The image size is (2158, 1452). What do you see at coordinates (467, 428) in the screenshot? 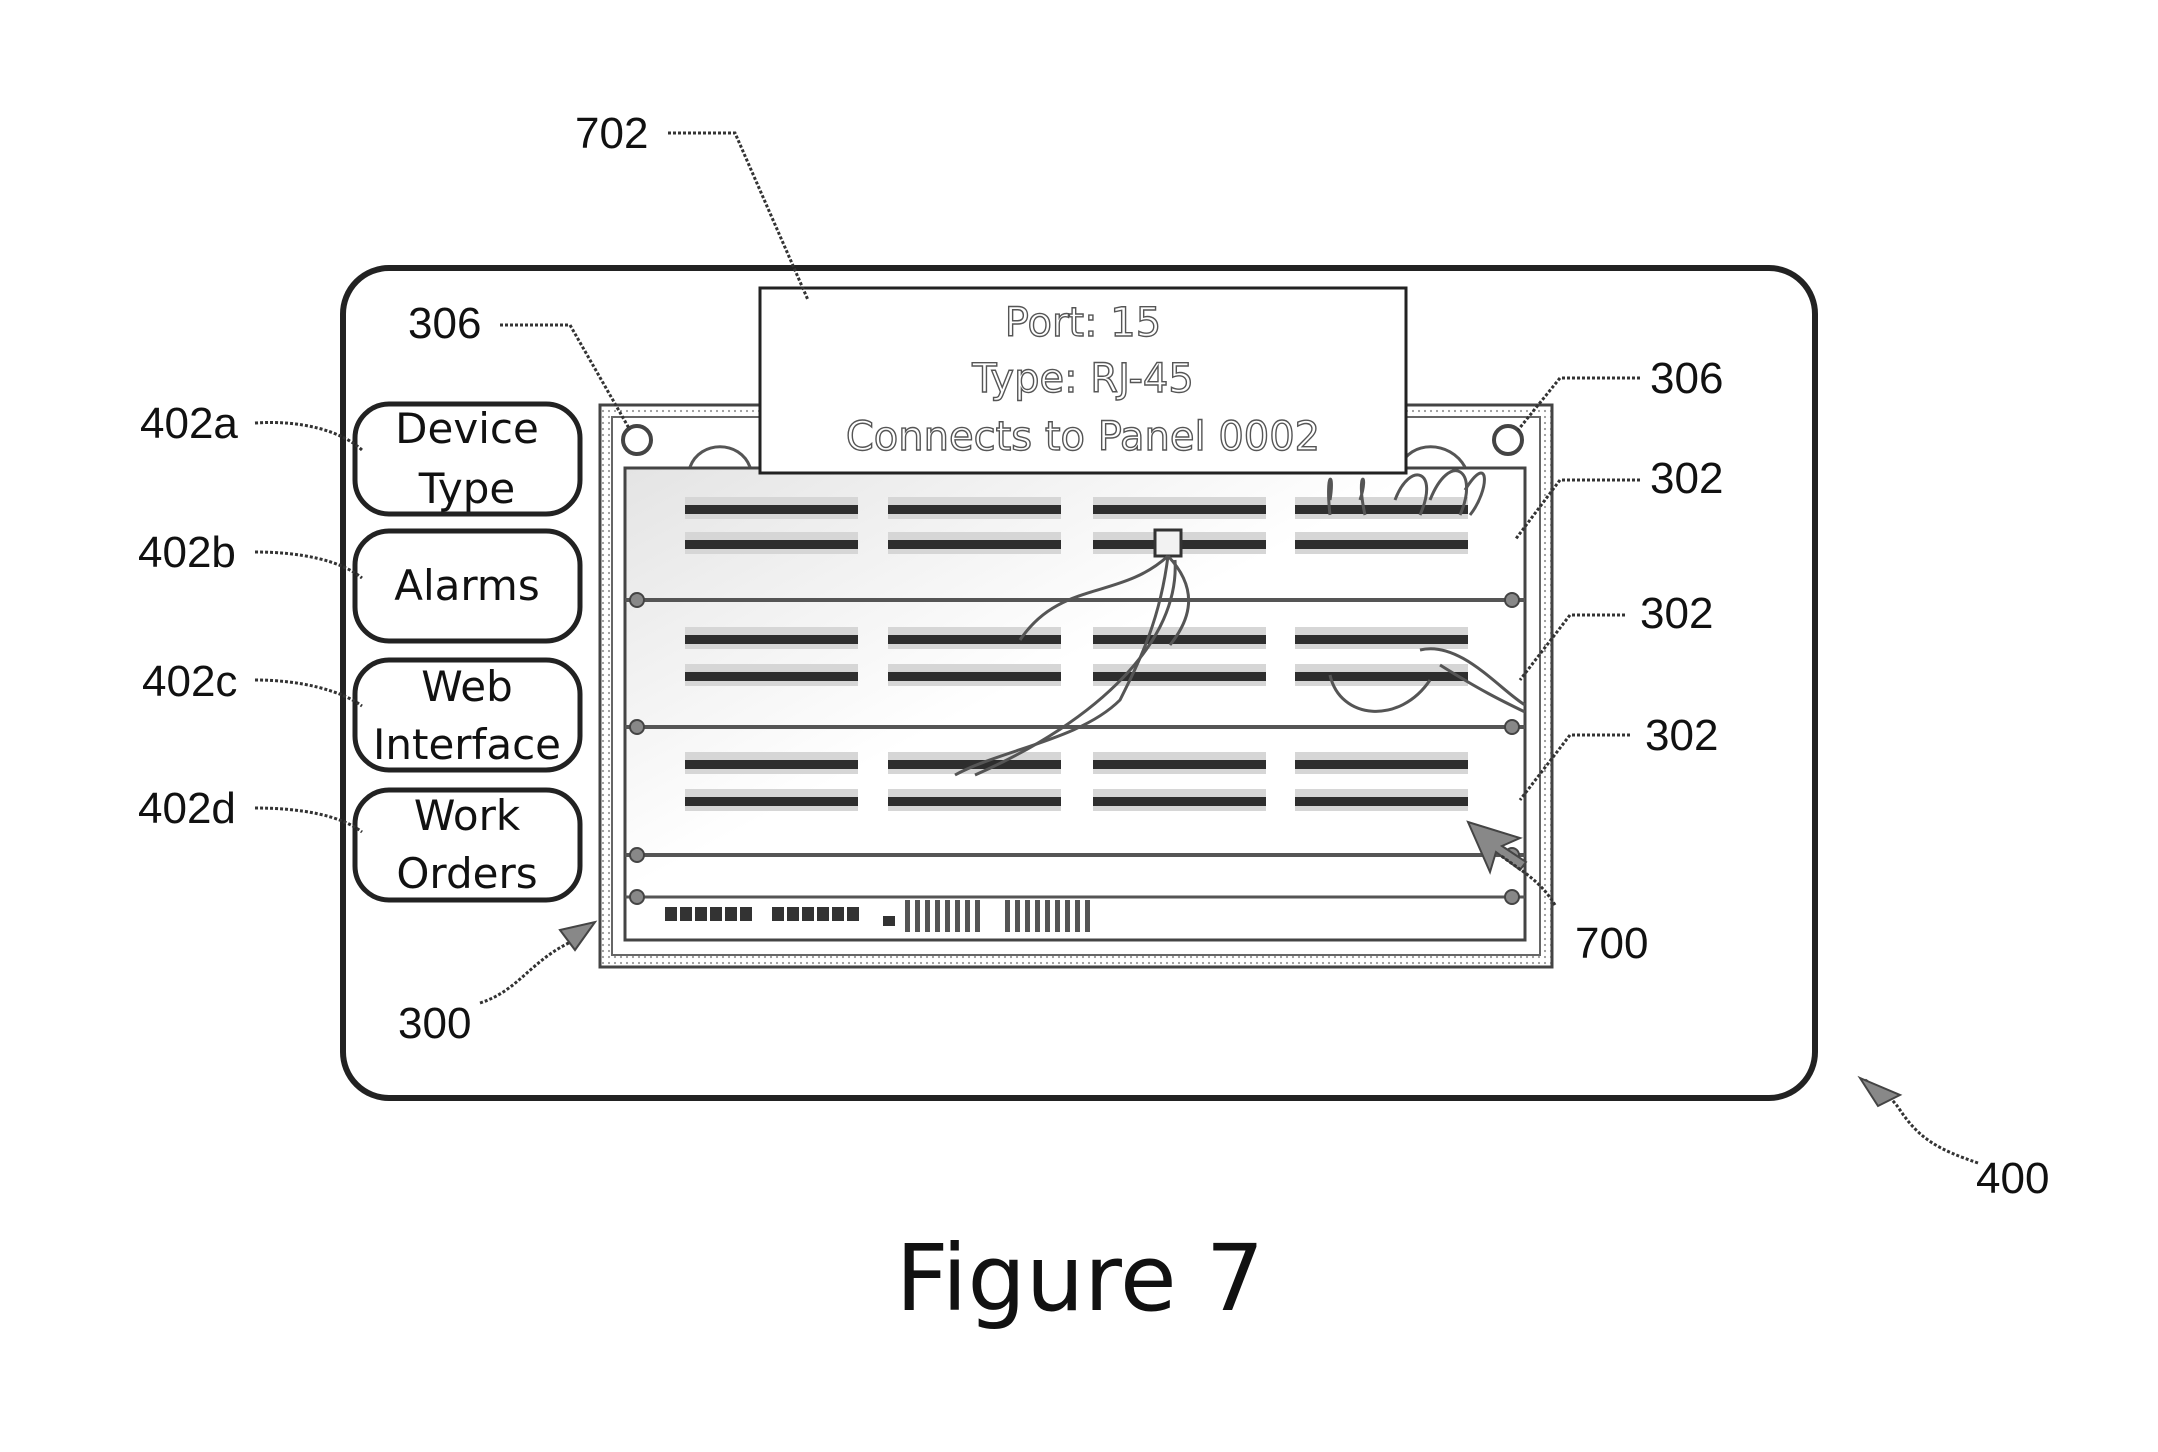
I see `device-type-label-line-1: Device` at bounding box center [467, 428].